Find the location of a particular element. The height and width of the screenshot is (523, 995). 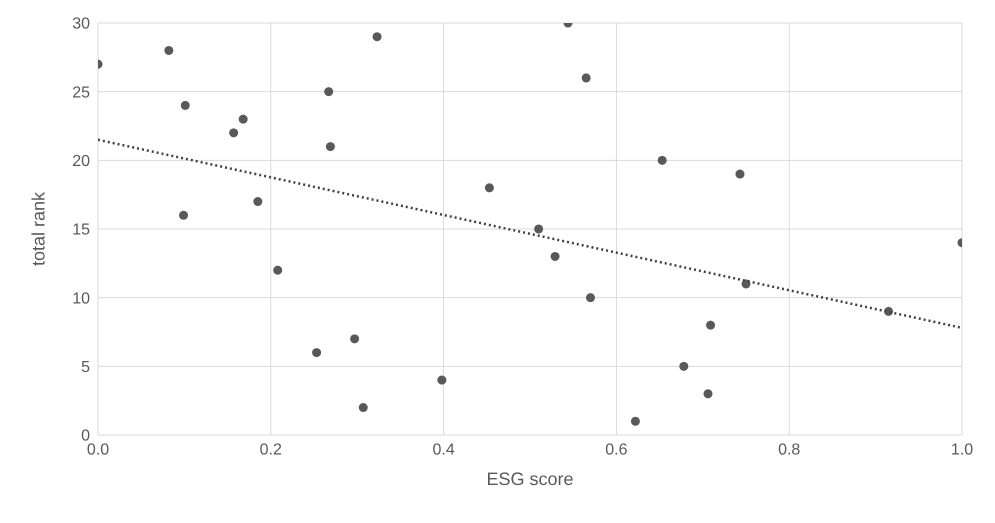

x-tick-label: 0.2 is located at coordinates (271, 449).